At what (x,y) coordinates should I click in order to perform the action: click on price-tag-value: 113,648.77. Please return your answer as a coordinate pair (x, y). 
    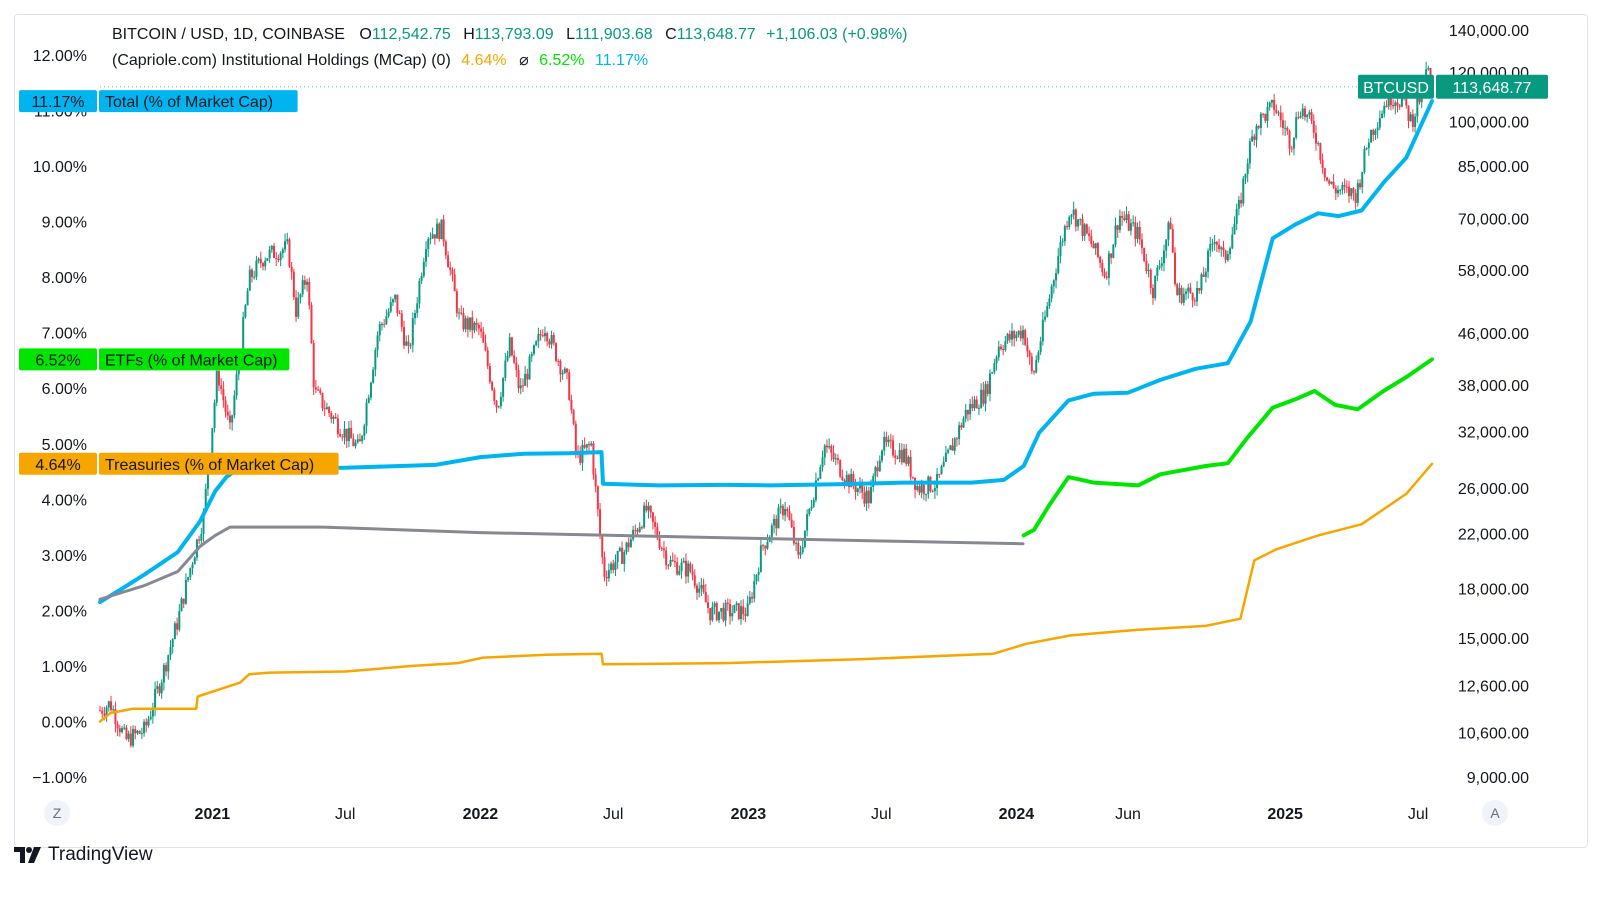
    Looking at the image, I should click on (1492, 88).